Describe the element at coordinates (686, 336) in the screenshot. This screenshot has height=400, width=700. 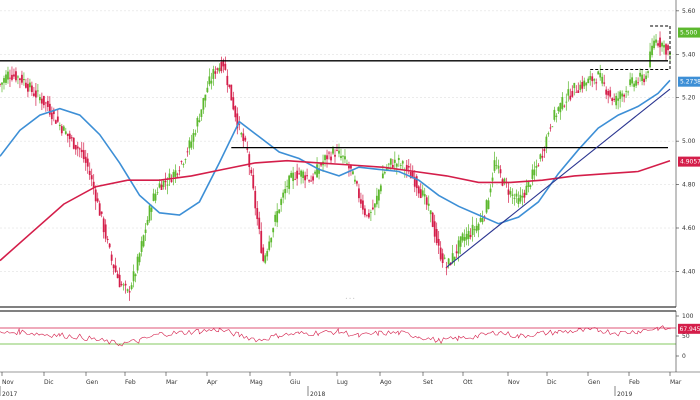
I see `rsi-tick-label: 50` at that location.